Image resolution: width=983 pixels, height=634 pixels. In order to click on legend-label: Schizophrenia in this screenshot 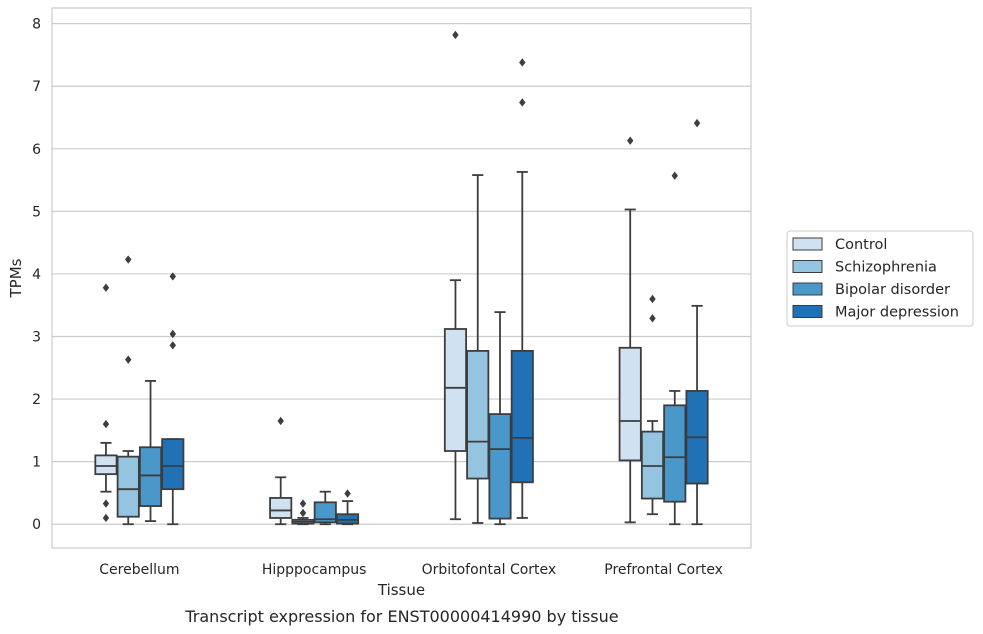, I will do `click(886, 268)`.